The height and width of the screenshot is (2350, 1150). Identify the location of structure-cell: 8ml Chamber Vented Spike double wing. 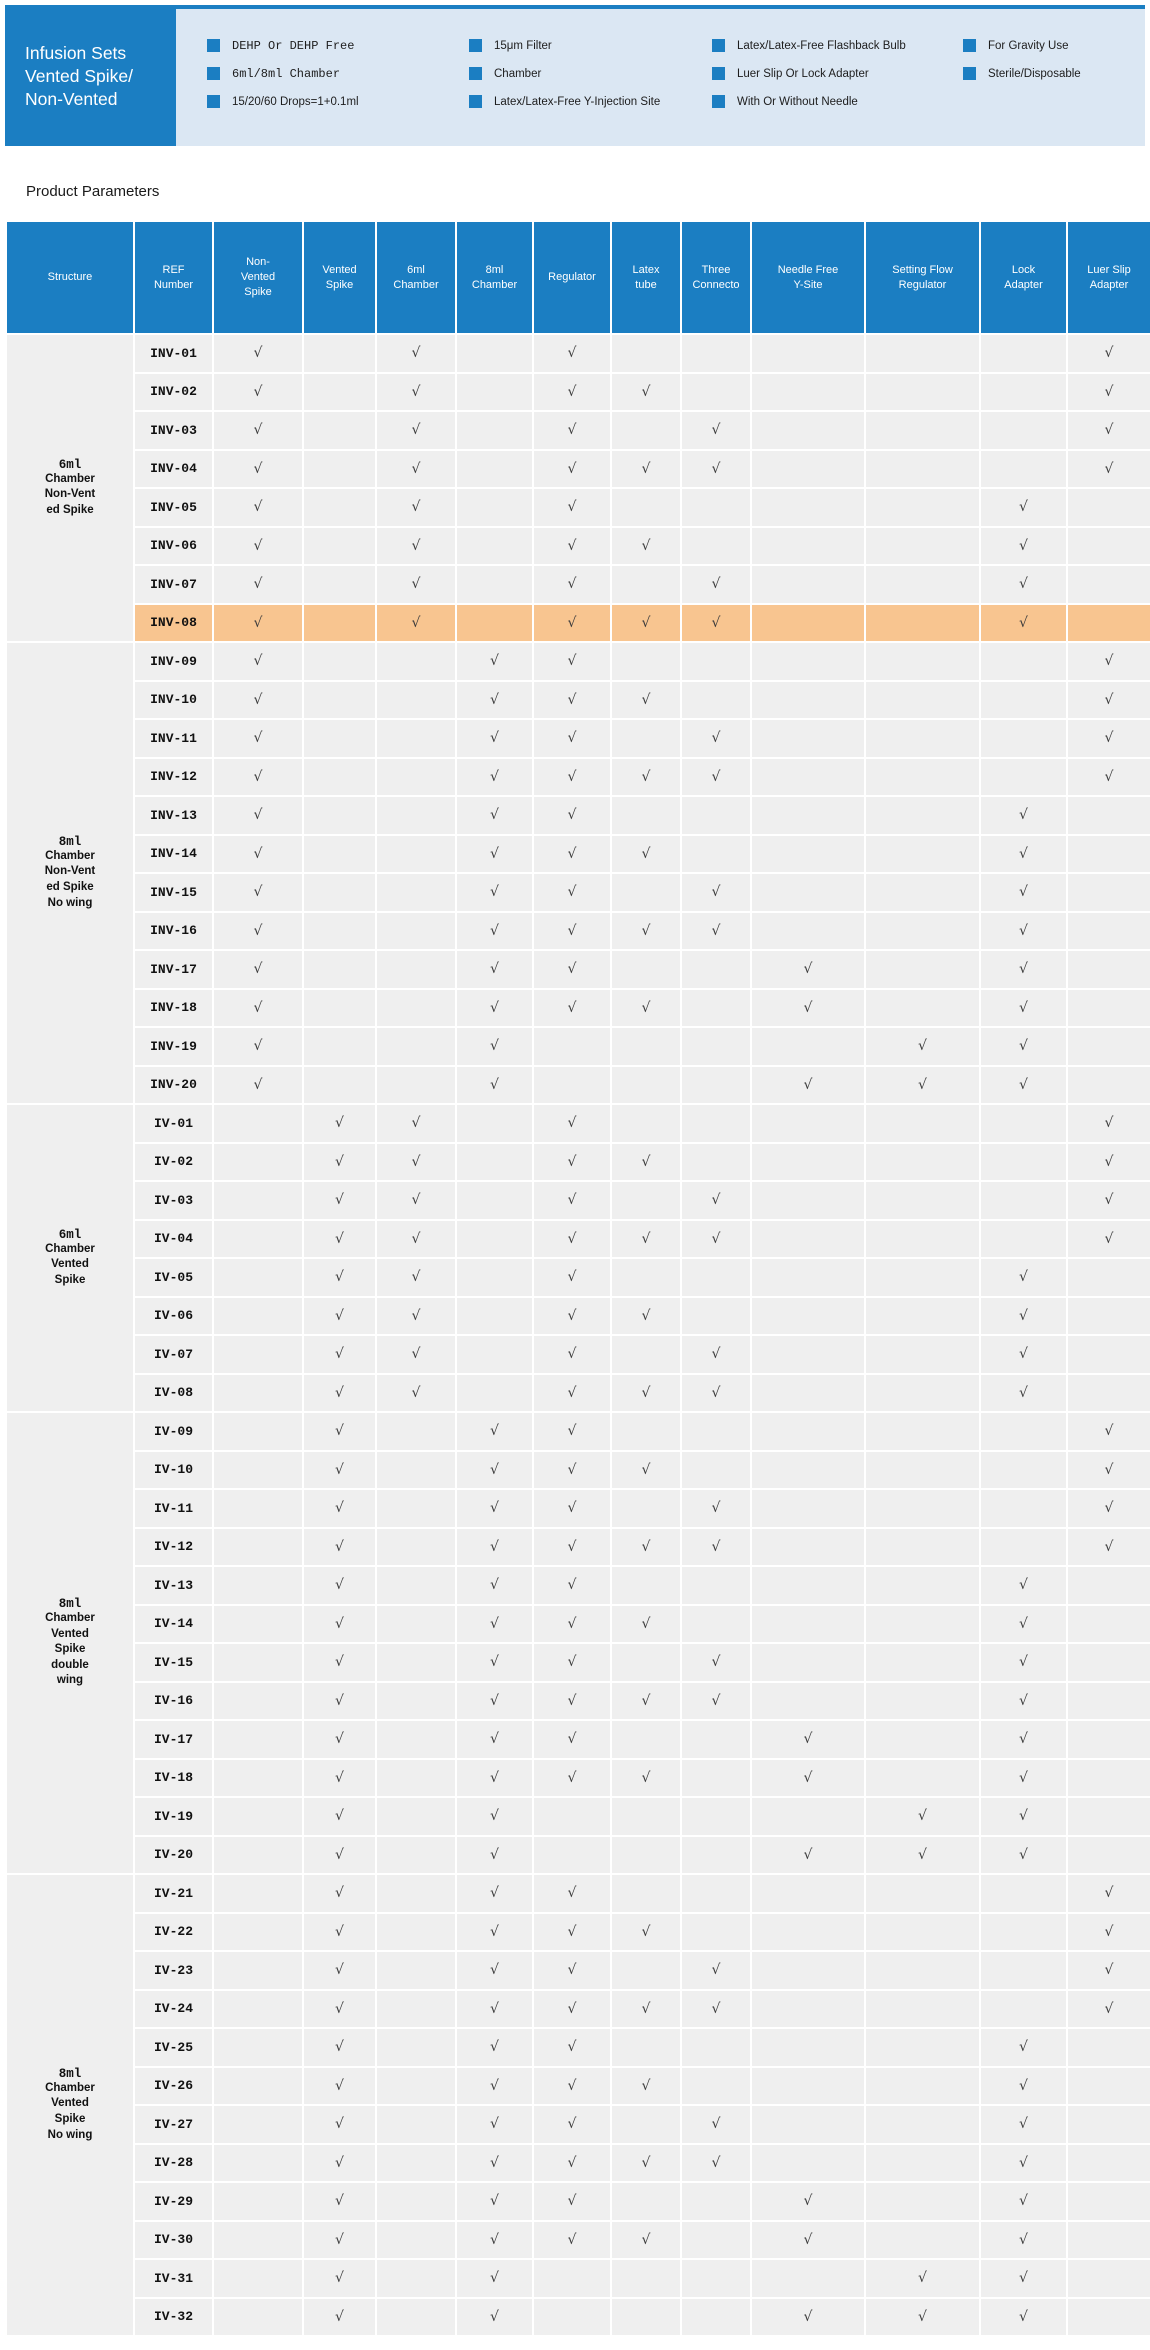
(70, 1643).